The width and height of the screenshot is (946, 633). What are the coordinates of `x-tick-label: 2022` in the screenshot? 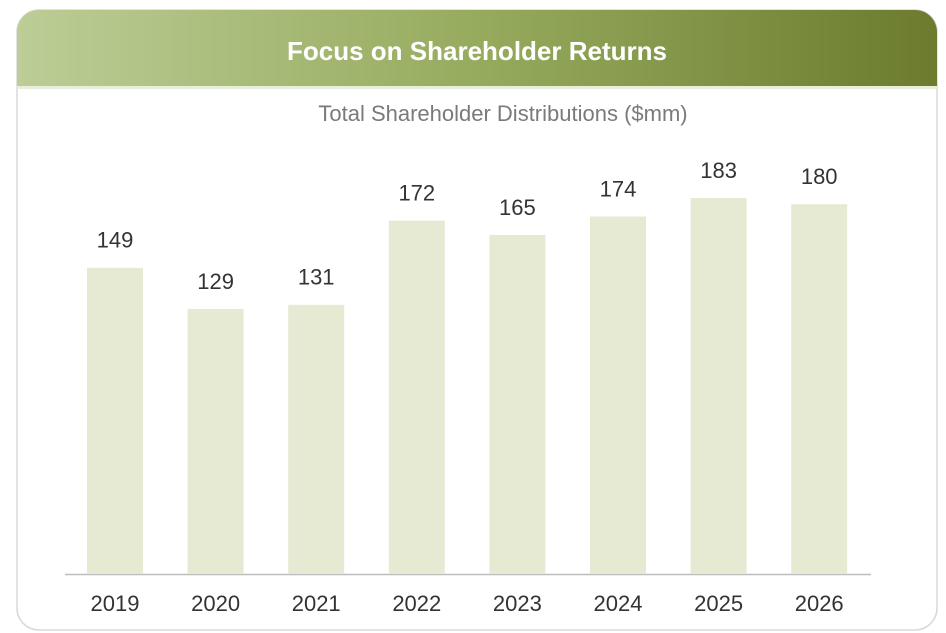 It's located at (416, 603).